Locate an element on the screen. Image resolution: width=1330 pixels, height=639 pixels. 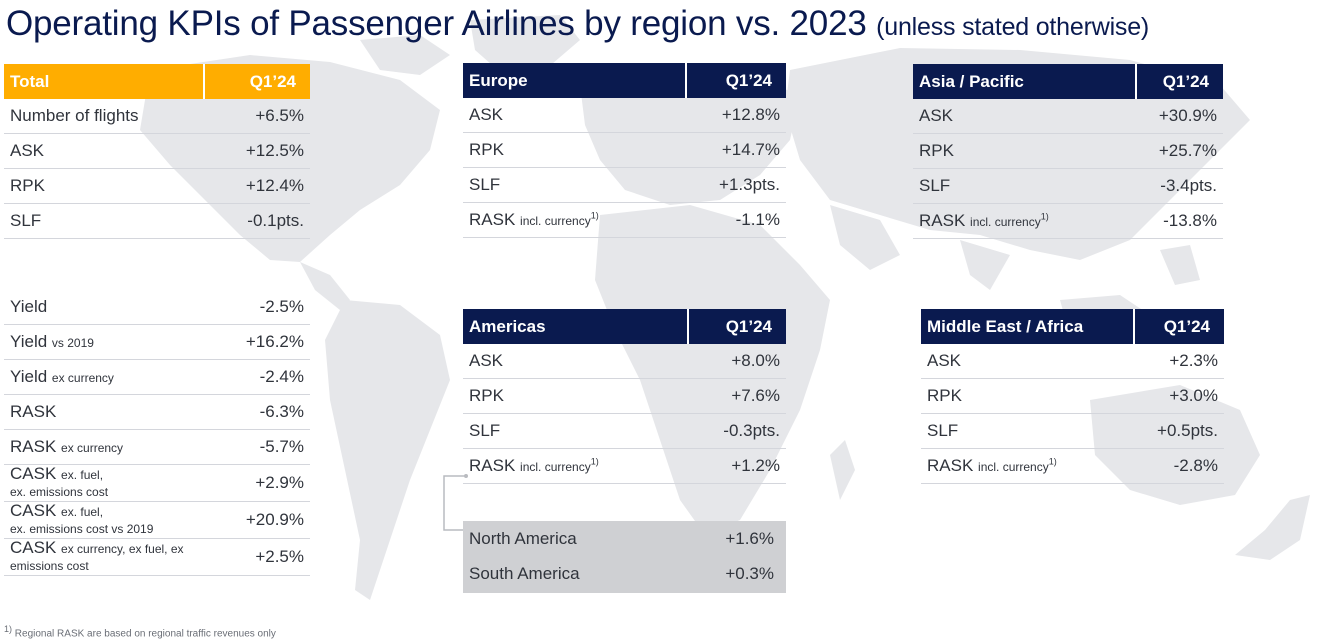
row-value: -6.3% is located at coordinates (257, 412).